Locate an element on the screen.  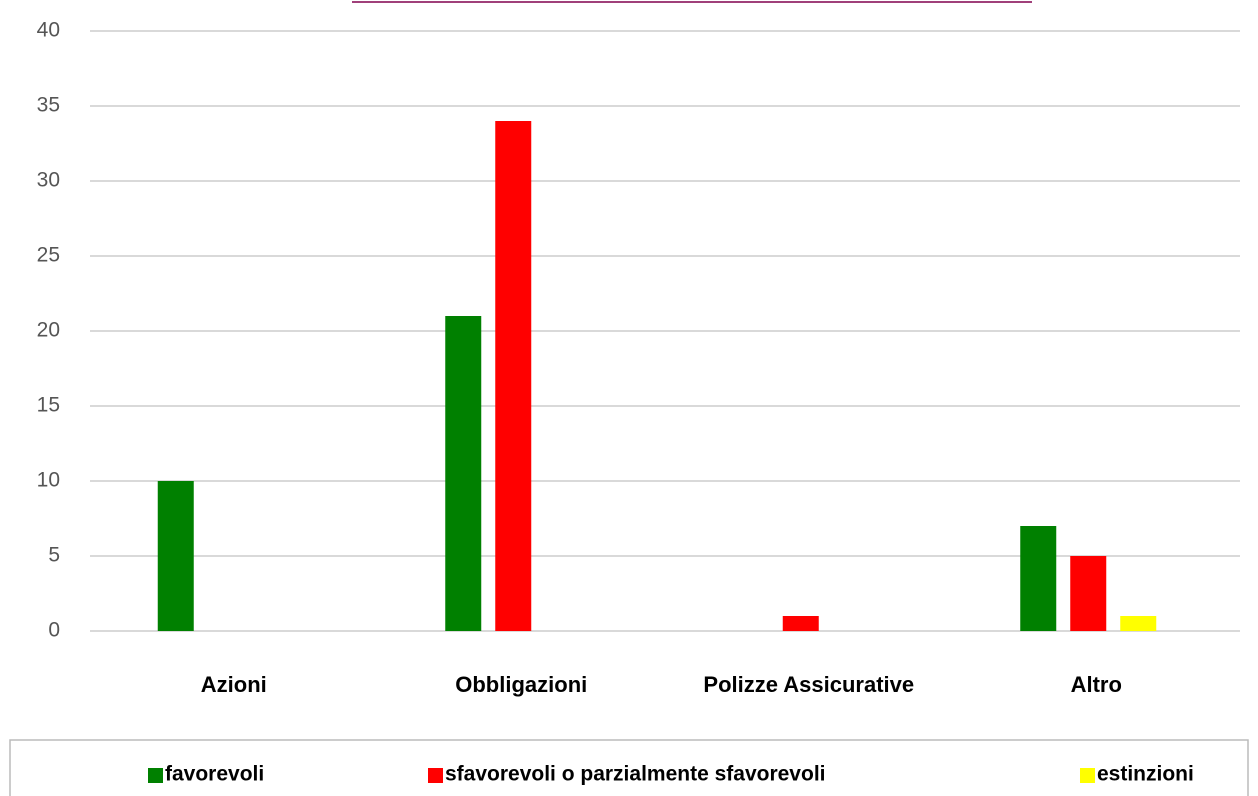
y-tick-label: 15 is located at coordinates (48, 405).